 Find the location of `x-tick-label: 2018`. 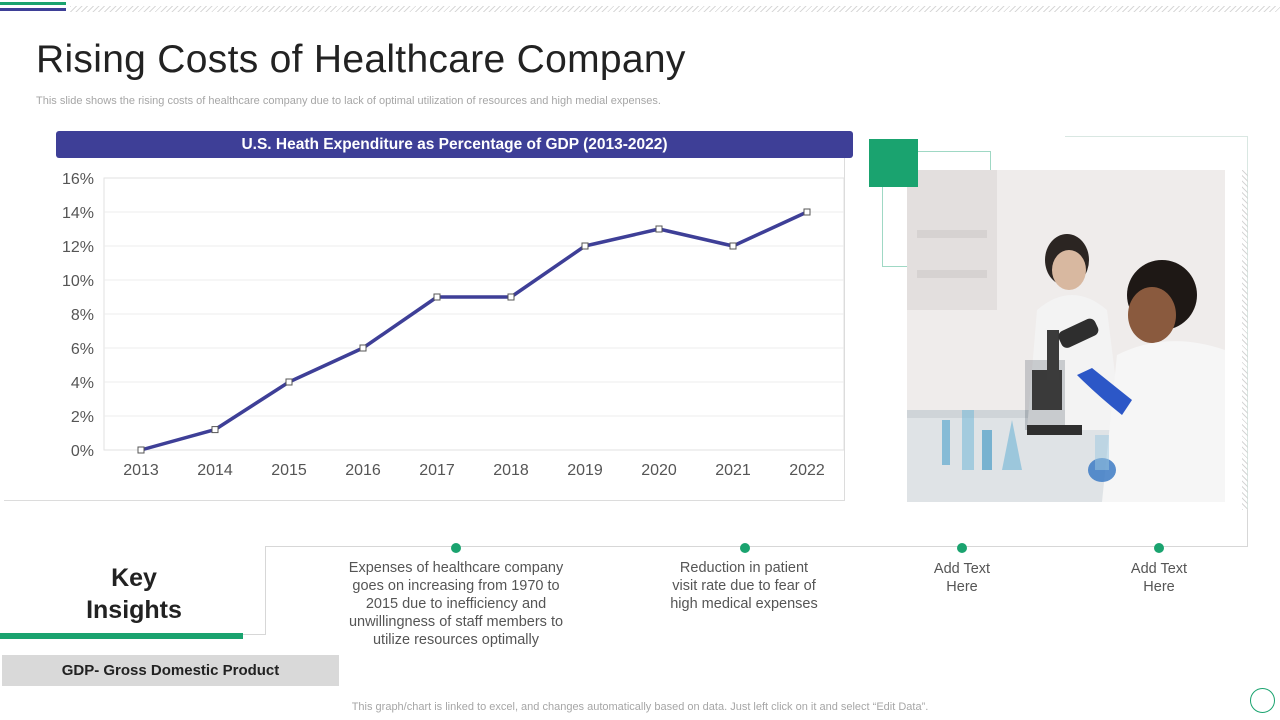

x-tick-label: 2018 is located at coordinates (511, 470).